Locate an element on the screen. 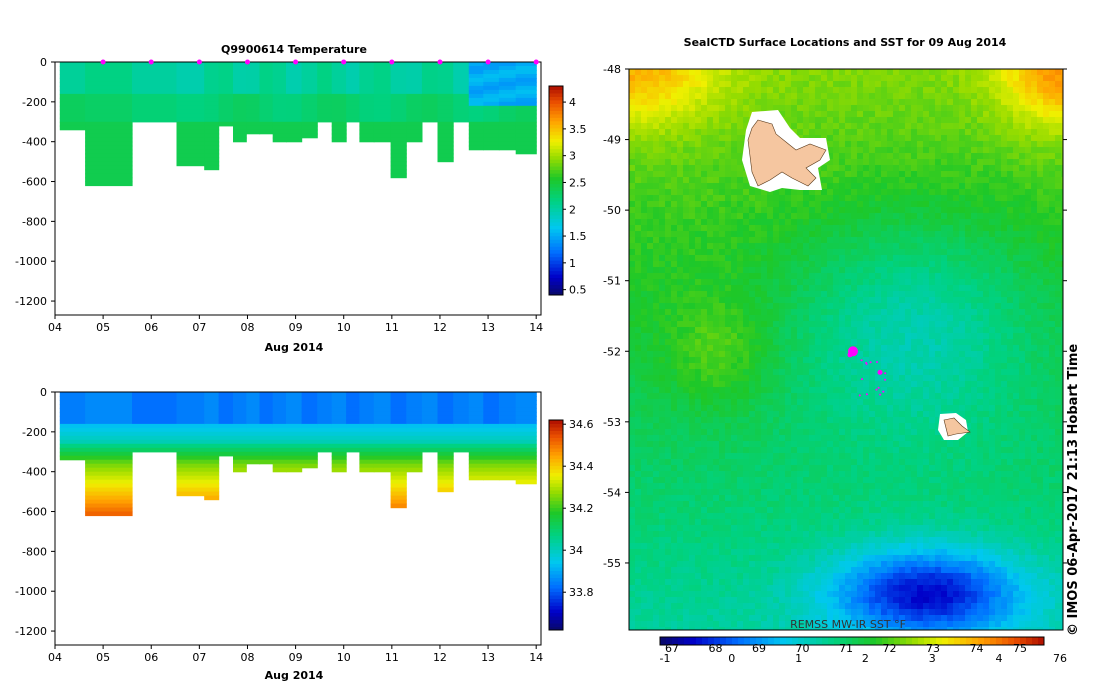 The width and height of the screenshot is (1099, 700). x-tick-label: 05 is located at coordinates (103, 657).